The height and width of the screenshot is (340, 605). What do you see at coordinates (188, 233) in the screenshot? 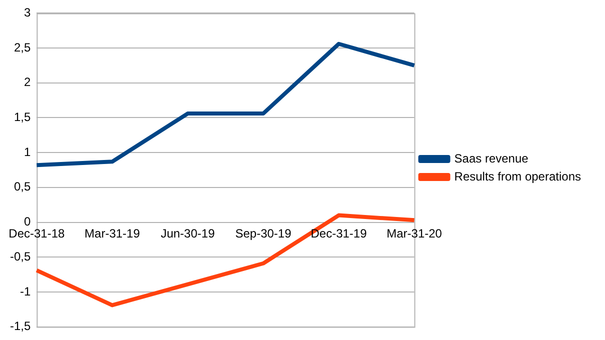
I see `x-tick-label: Jun-30-19` at bounding box center [188, 233].